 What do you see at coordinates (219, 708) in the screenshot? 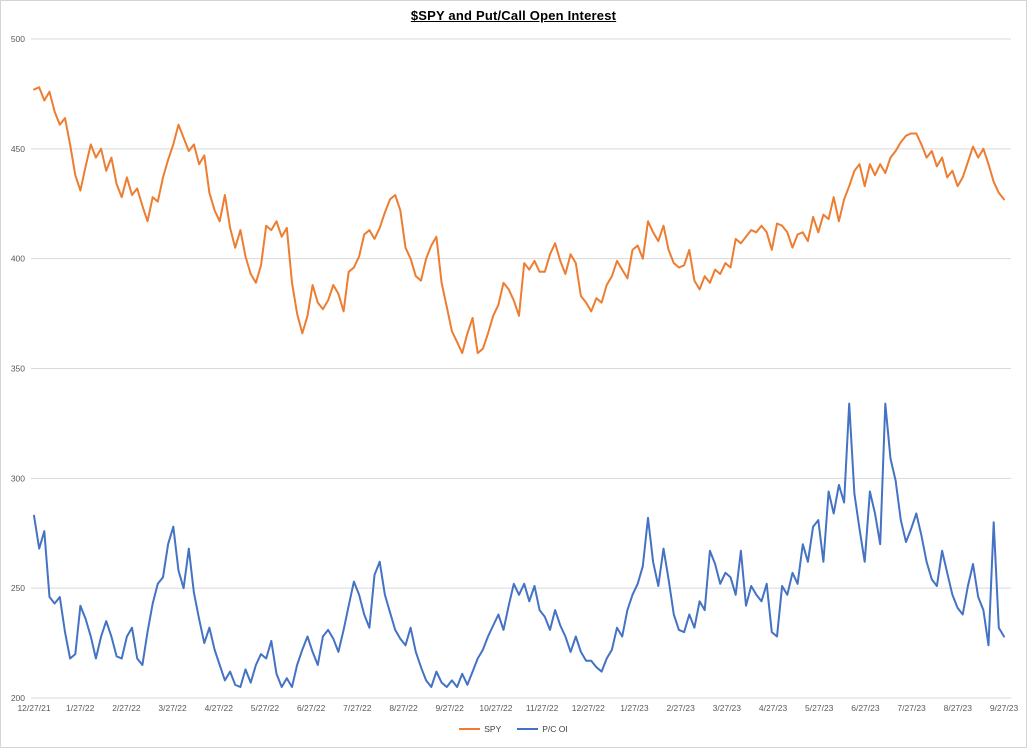
I see `x-tick-label: 4/27/22` at bounding box center [219, 708].